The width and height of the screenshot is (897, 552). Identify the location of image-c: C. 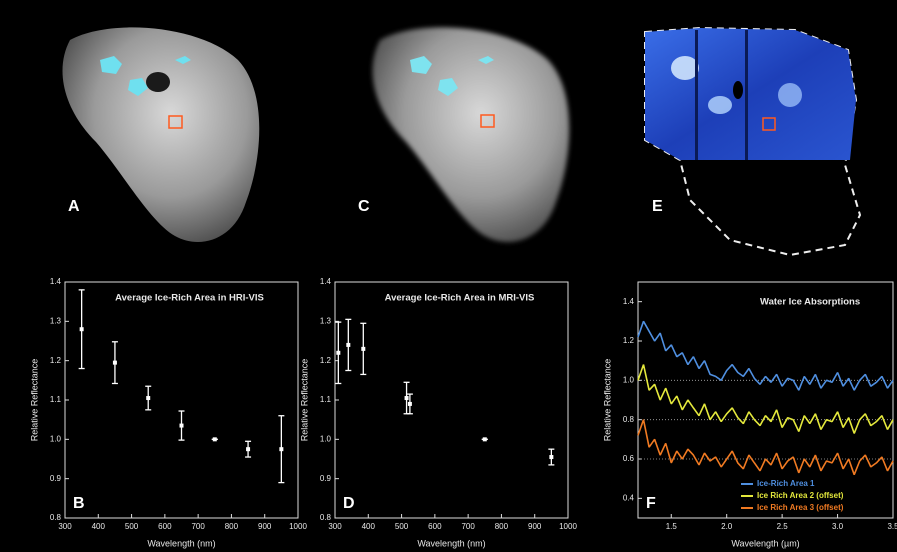
(464, 135).